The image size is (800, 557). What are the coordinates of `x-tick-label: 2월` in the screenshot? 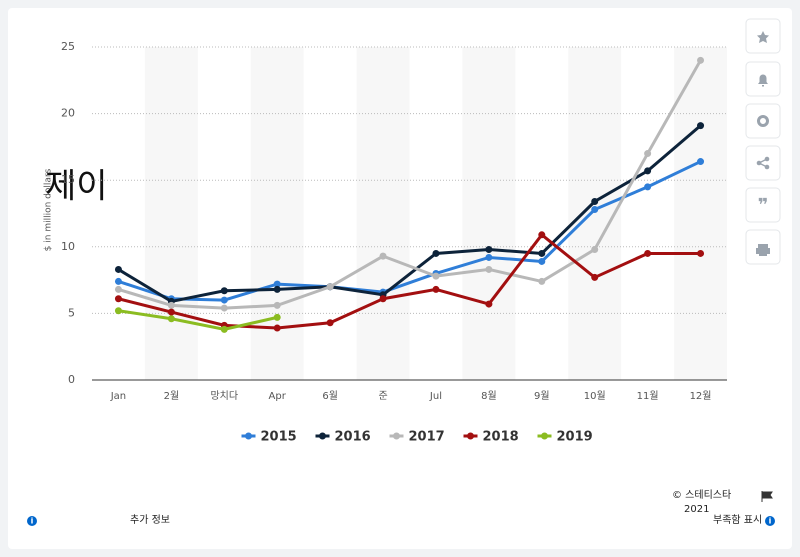 It's located at (172, 396).